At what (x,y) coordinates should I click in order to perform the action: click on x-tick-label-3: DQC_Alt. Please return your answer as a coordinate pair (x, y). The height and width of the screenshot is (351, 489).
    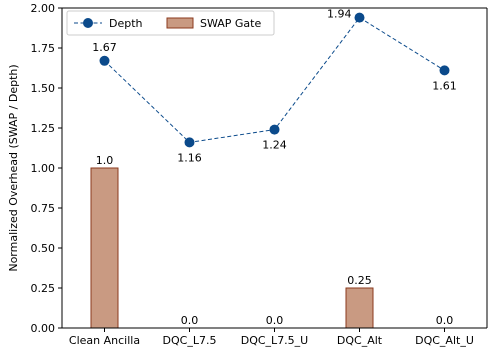
    Looking at the image, I should click on (360, 340).